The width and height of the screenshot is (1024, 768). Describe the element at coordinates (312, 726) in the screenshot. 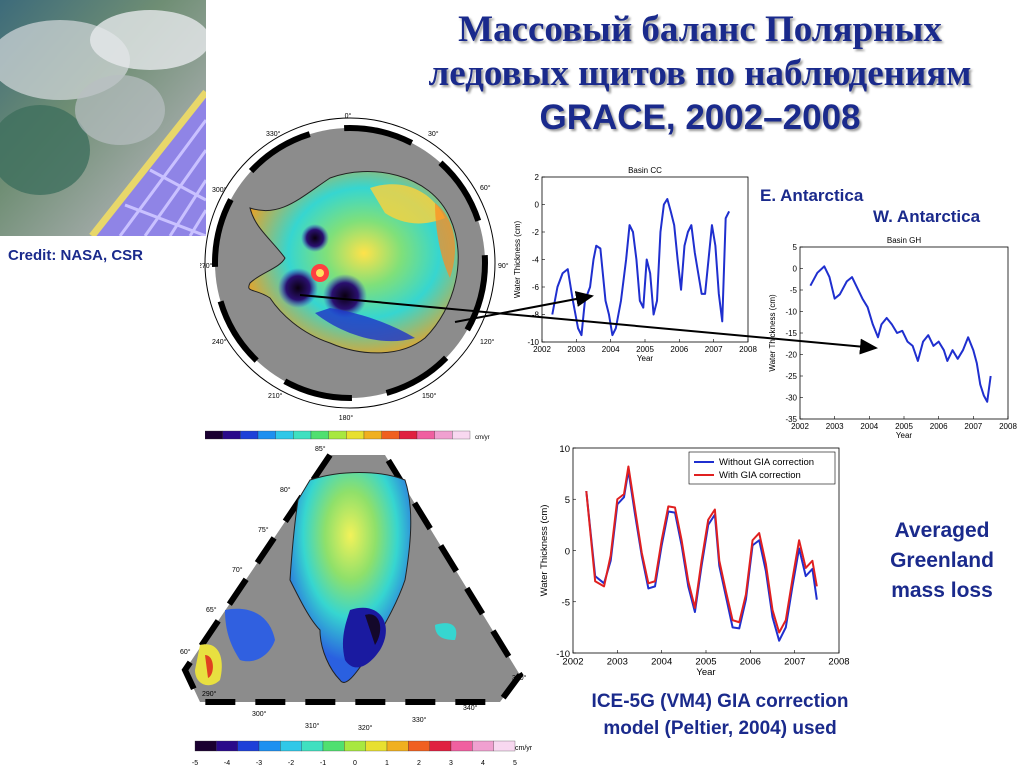

I see `lon-label: 310°` at that location.